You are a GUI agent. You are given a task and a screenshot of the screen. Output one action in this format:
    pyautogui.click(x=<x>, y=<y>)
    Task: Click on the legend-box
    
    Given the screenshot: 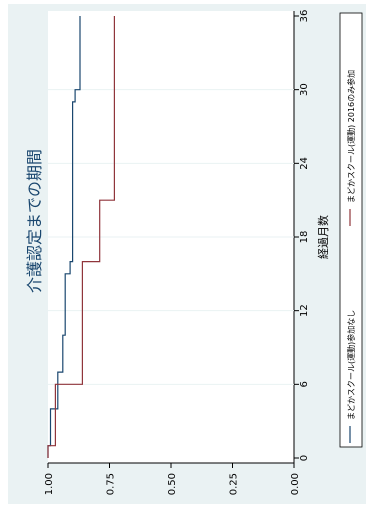 What is the action you would take?
    pyautogui.click(x=351, y=230)
    